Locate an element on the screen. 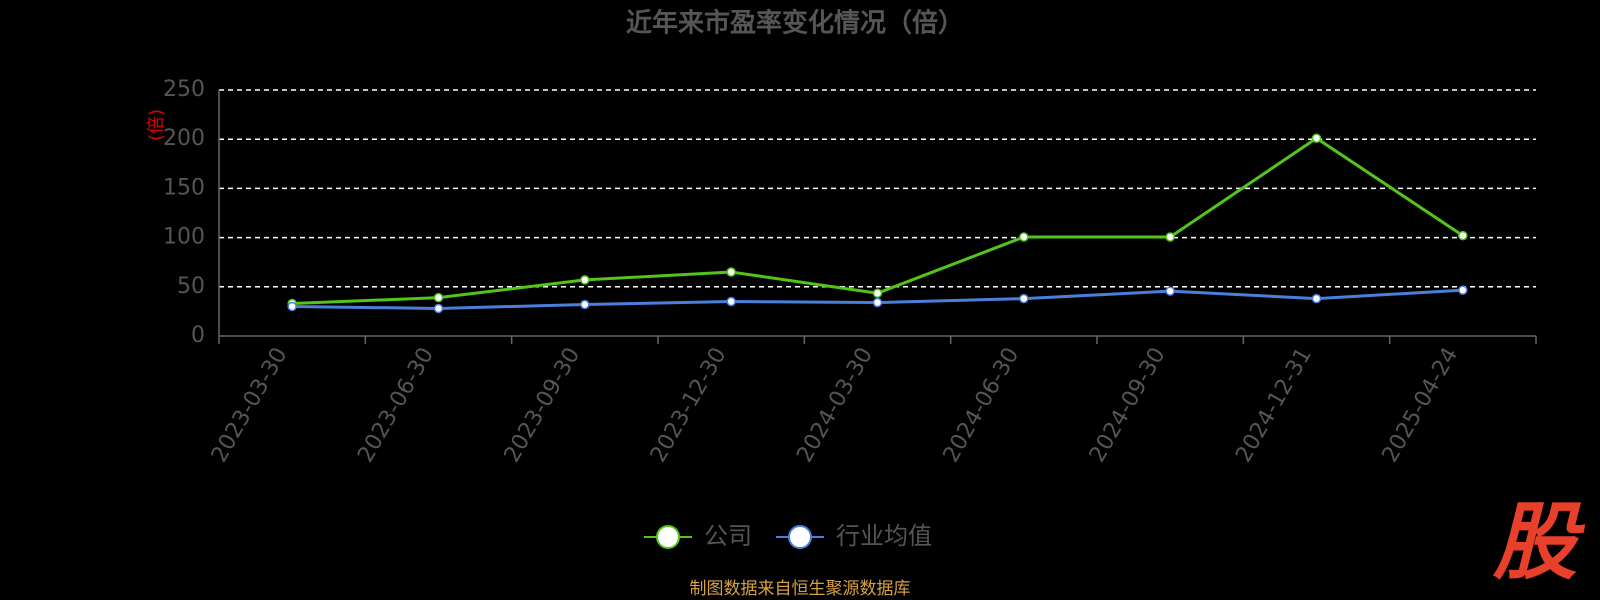 The image size is (1600, 600). logo: 股 is located at coordinates (1539, 542).